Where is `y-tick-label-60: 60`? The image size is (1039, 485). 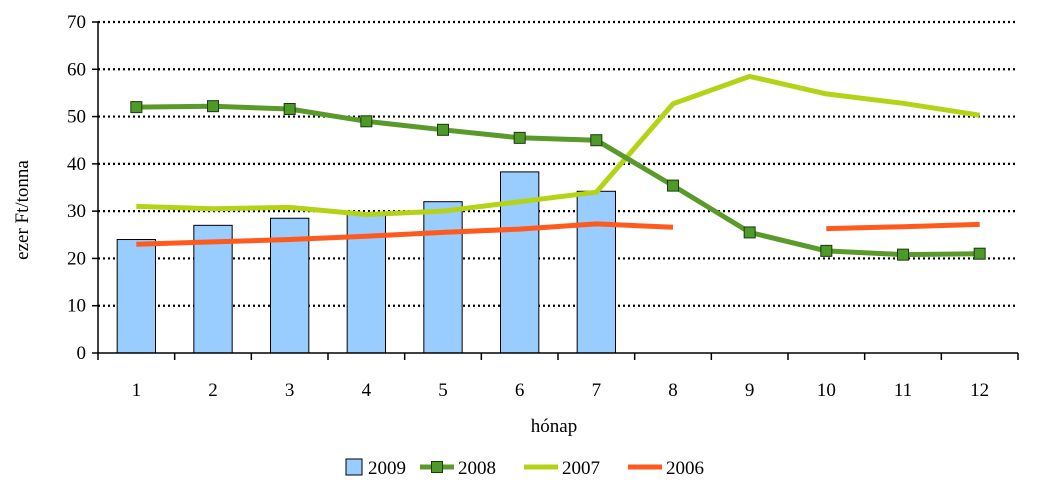 y-tick-label-60: 60 is located at coordinates (76, 69).